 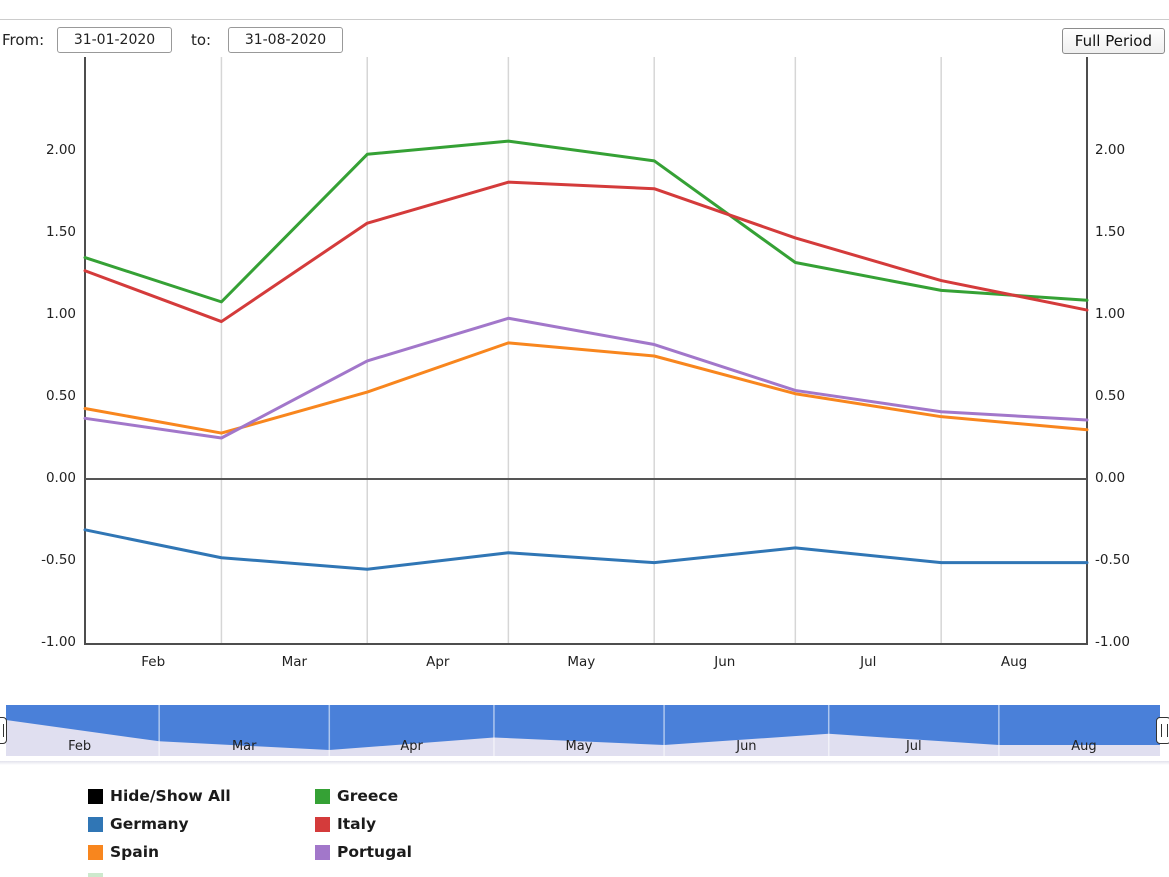 I want to click on legend-item-italy: Italy, so click(x=363, y=827).